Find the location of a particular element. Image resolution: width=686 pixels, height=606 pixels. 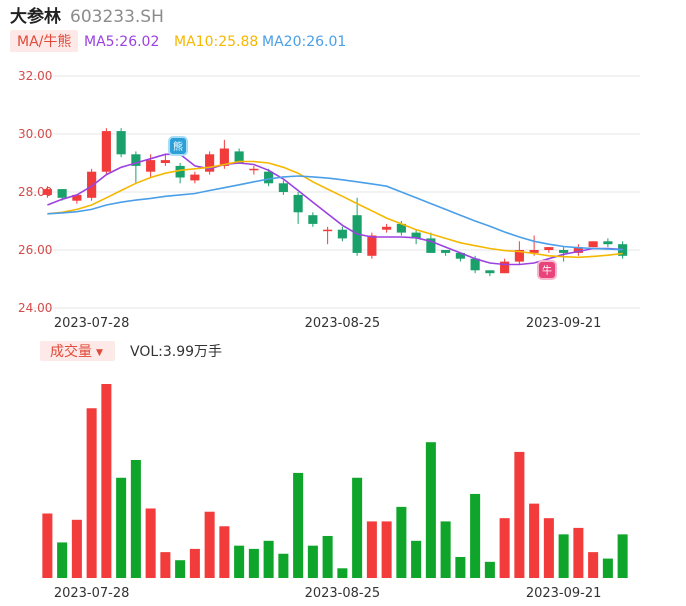

volume-tab-bg is located at coordinates (77, 351).